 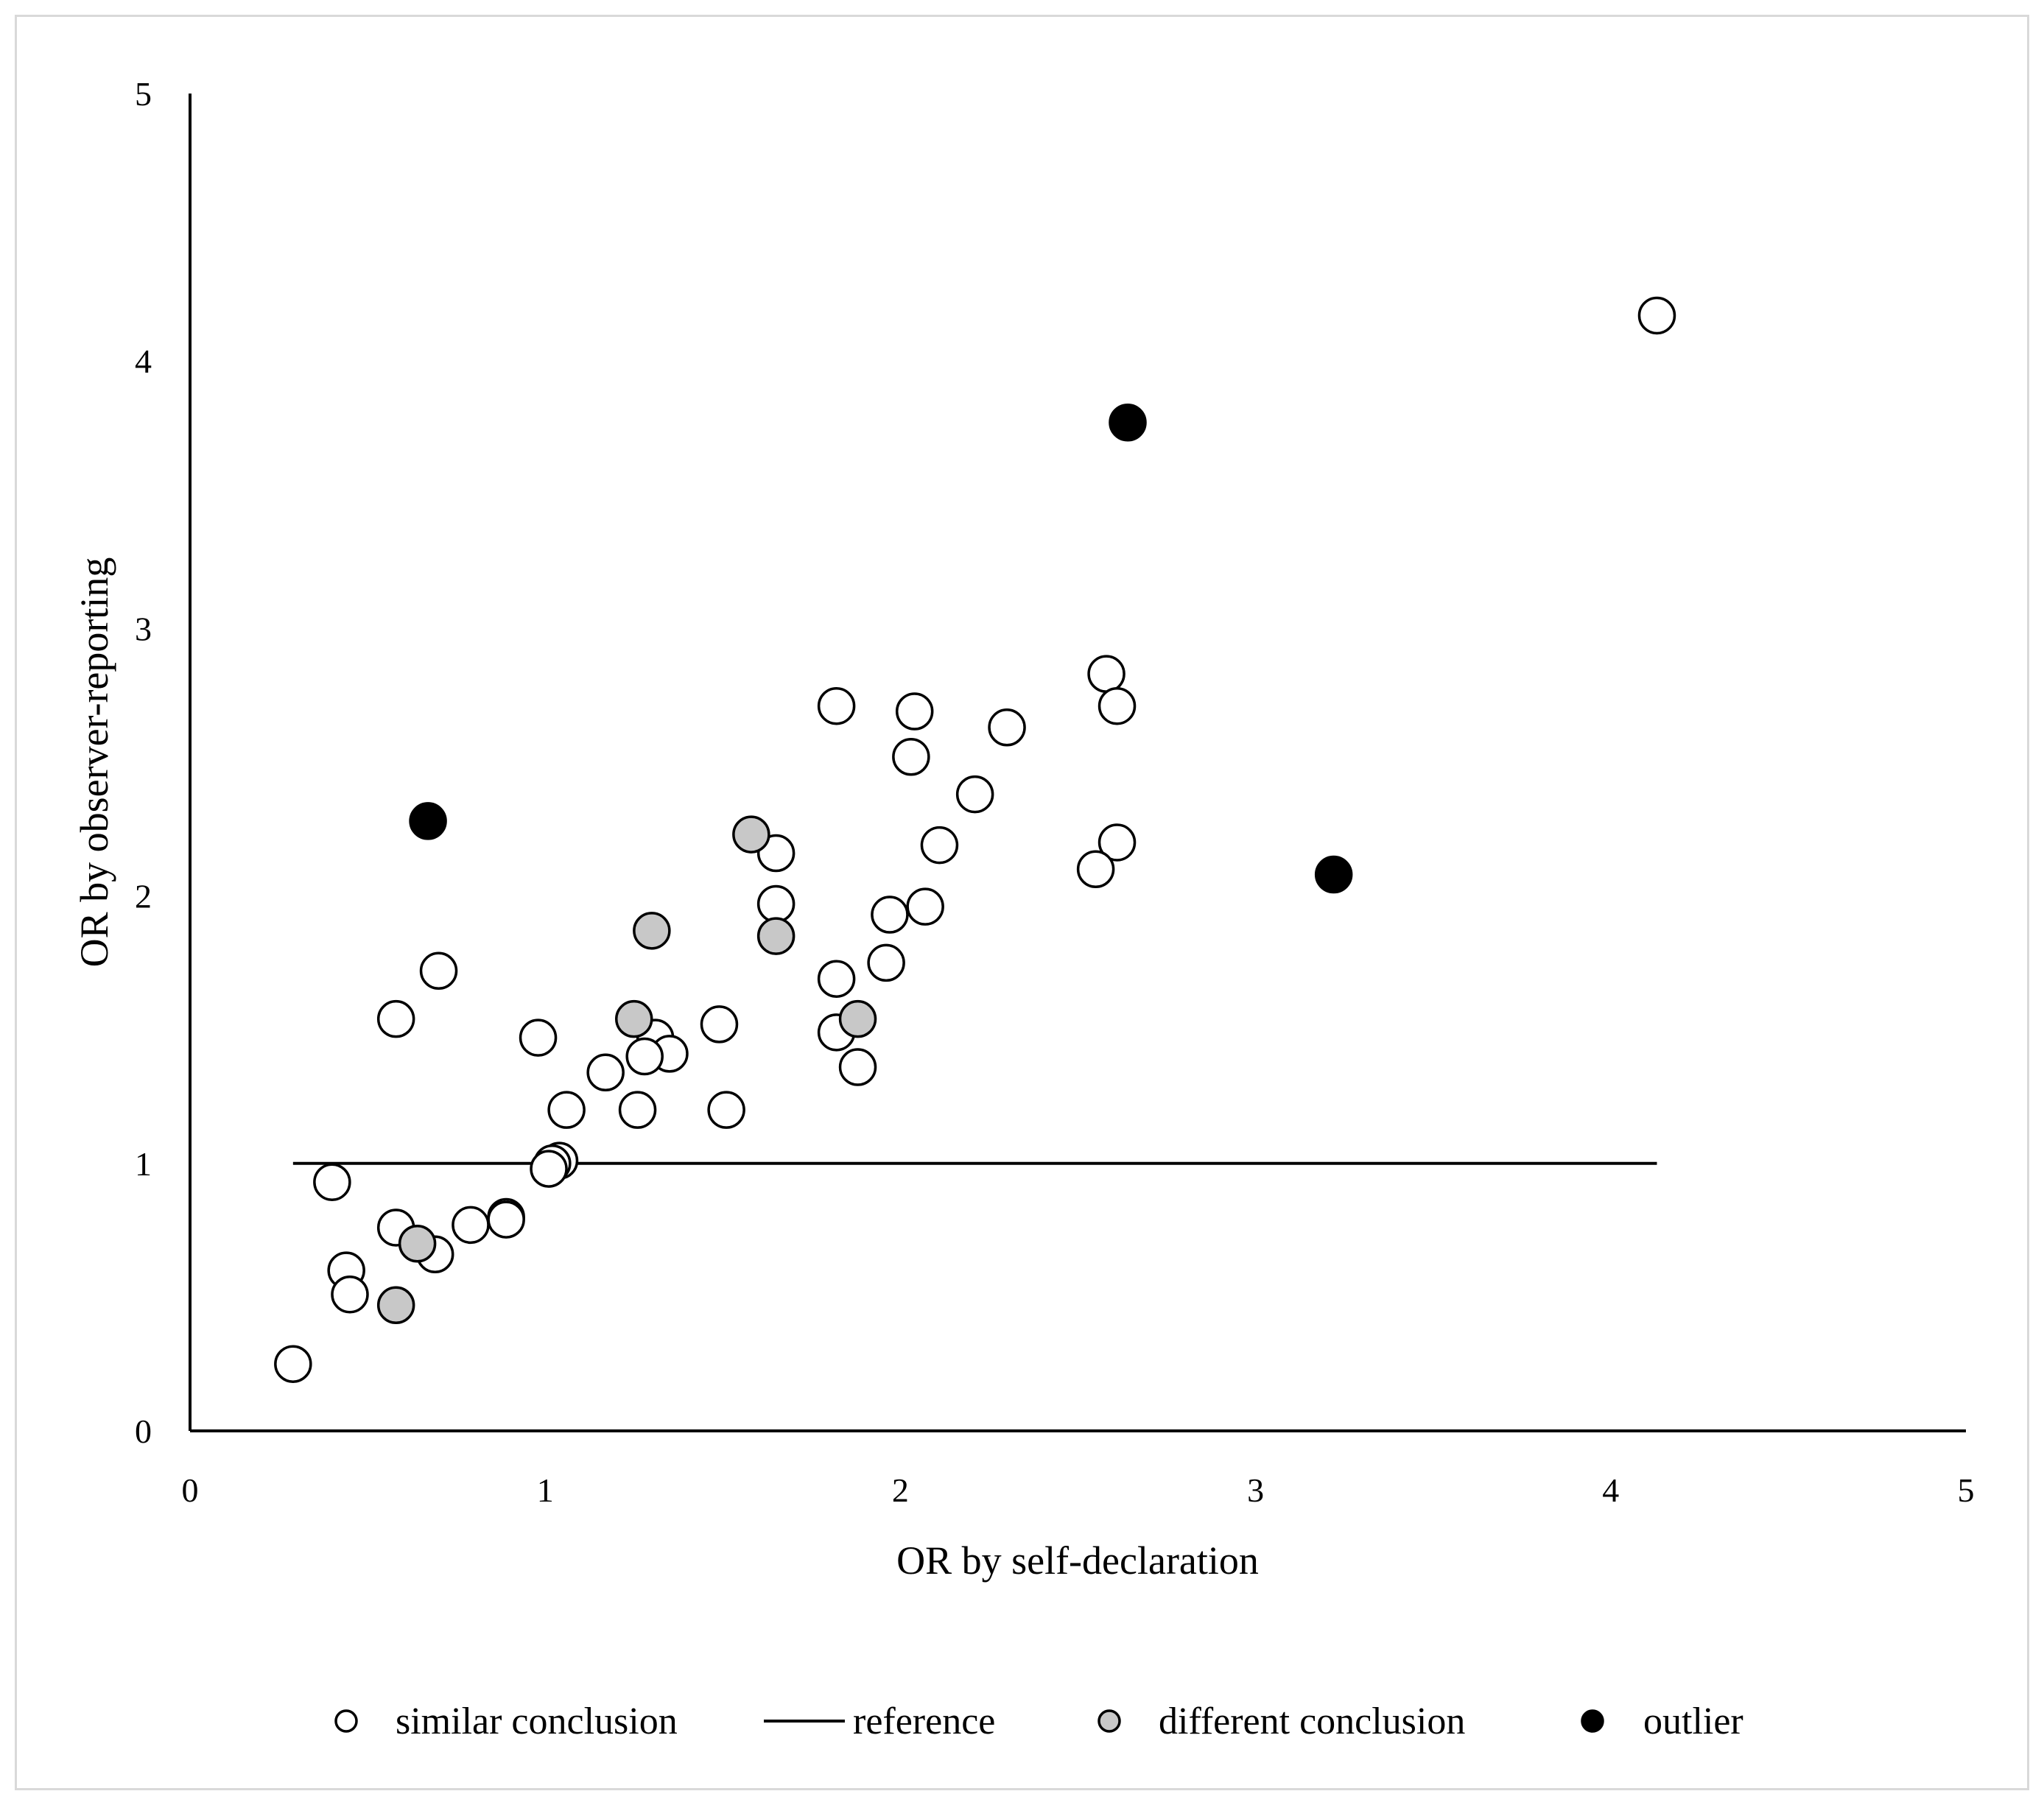 What do you see at coordinates (190, 1490) in the screenshot?
I see `x-tick-label: 0` at bounding box center [190, 1490].